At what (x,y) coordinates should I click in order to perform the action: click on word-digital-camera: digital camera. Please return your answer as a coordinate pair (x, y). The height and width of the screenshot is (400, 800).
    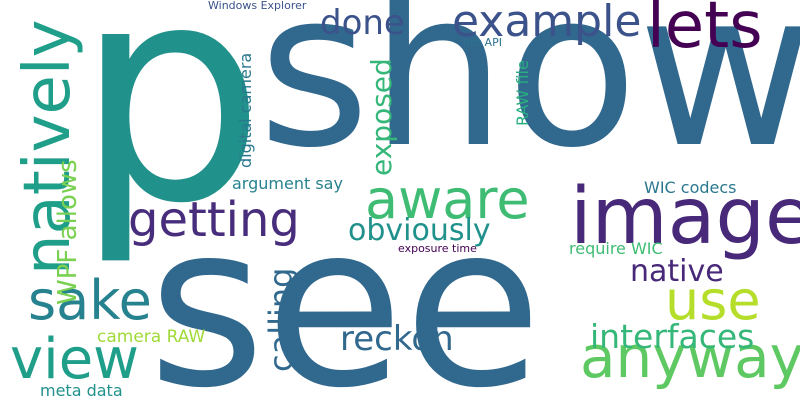
    Looking at the image, I should click on (245, 110).